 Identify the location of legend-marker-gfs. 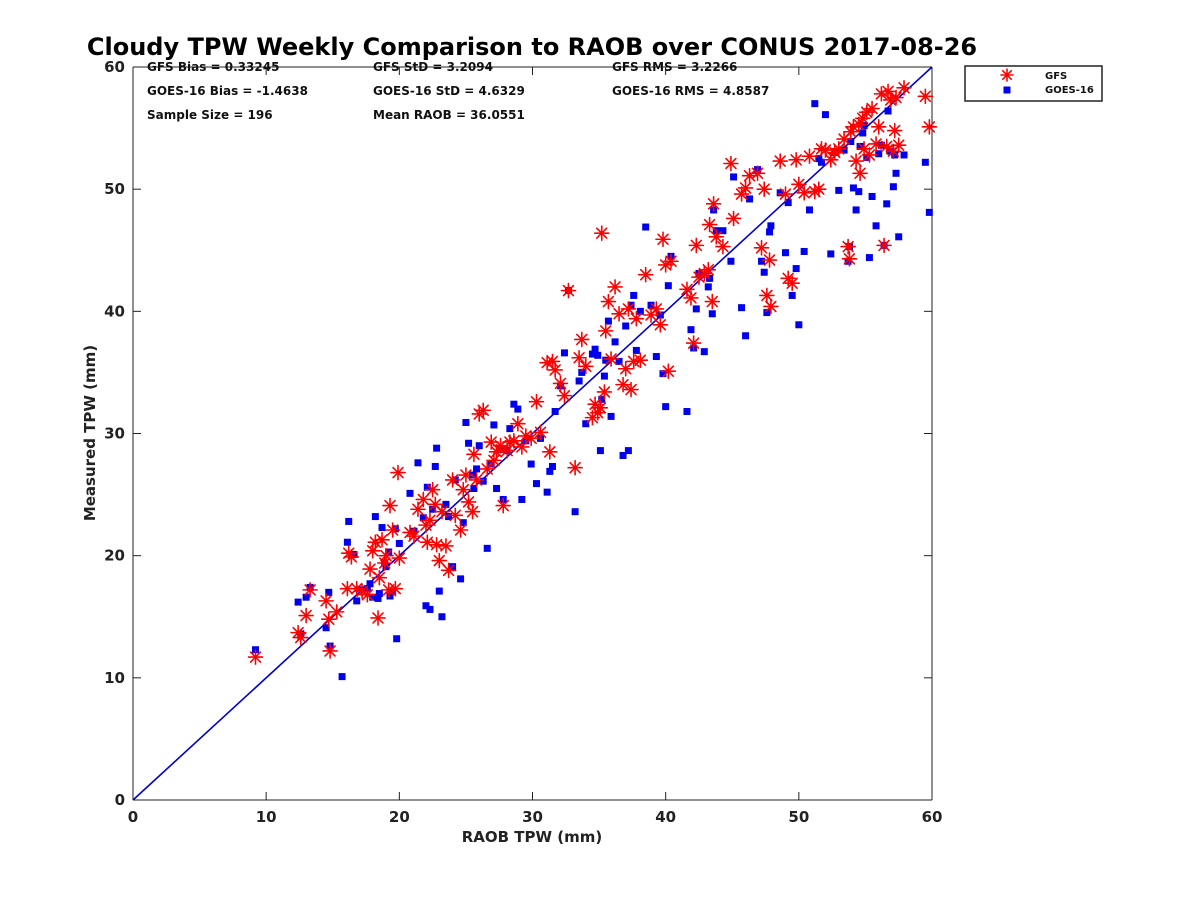
(1007, 75).